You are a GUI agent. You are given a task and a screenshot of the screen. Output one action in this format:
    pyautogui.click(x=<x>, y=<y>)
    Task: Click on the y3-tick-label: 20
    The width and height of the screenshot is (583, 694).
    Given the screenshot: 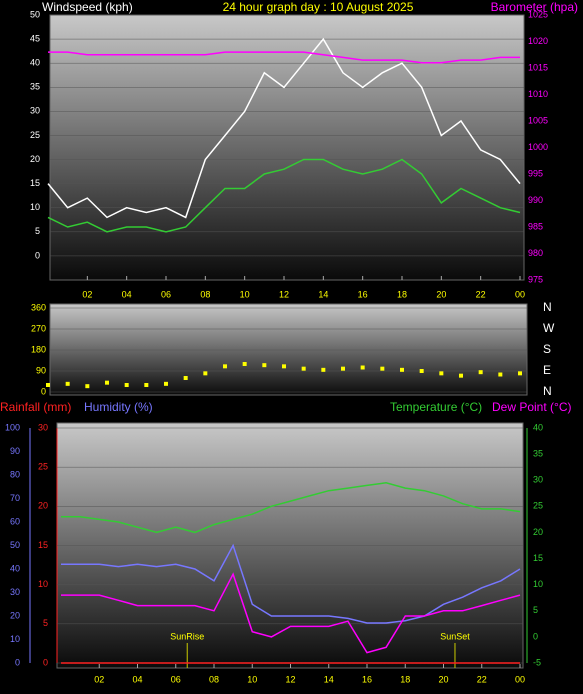 What is the action you would take?
    pyautogui.click(x=15, y=615)
    